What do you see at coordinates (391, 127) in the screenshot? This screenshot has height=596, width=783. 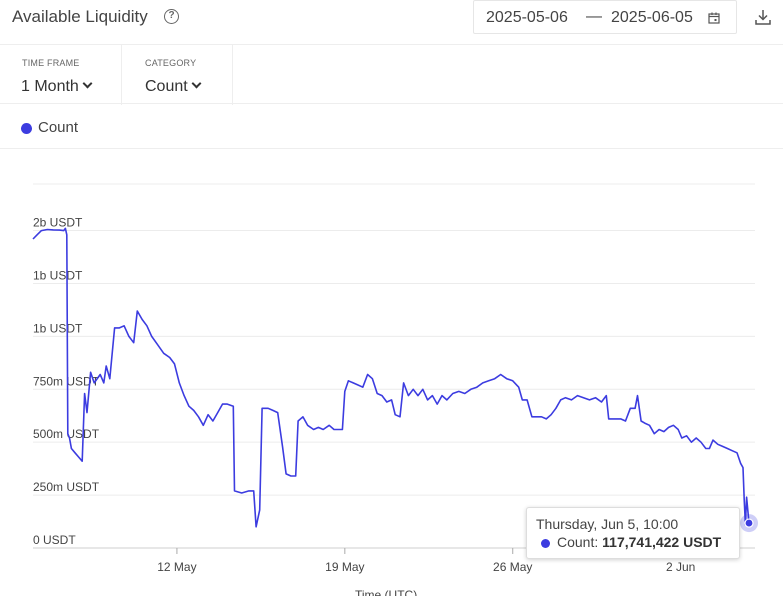 I see `chart-legend: Count` at bounding box center [391, 127].